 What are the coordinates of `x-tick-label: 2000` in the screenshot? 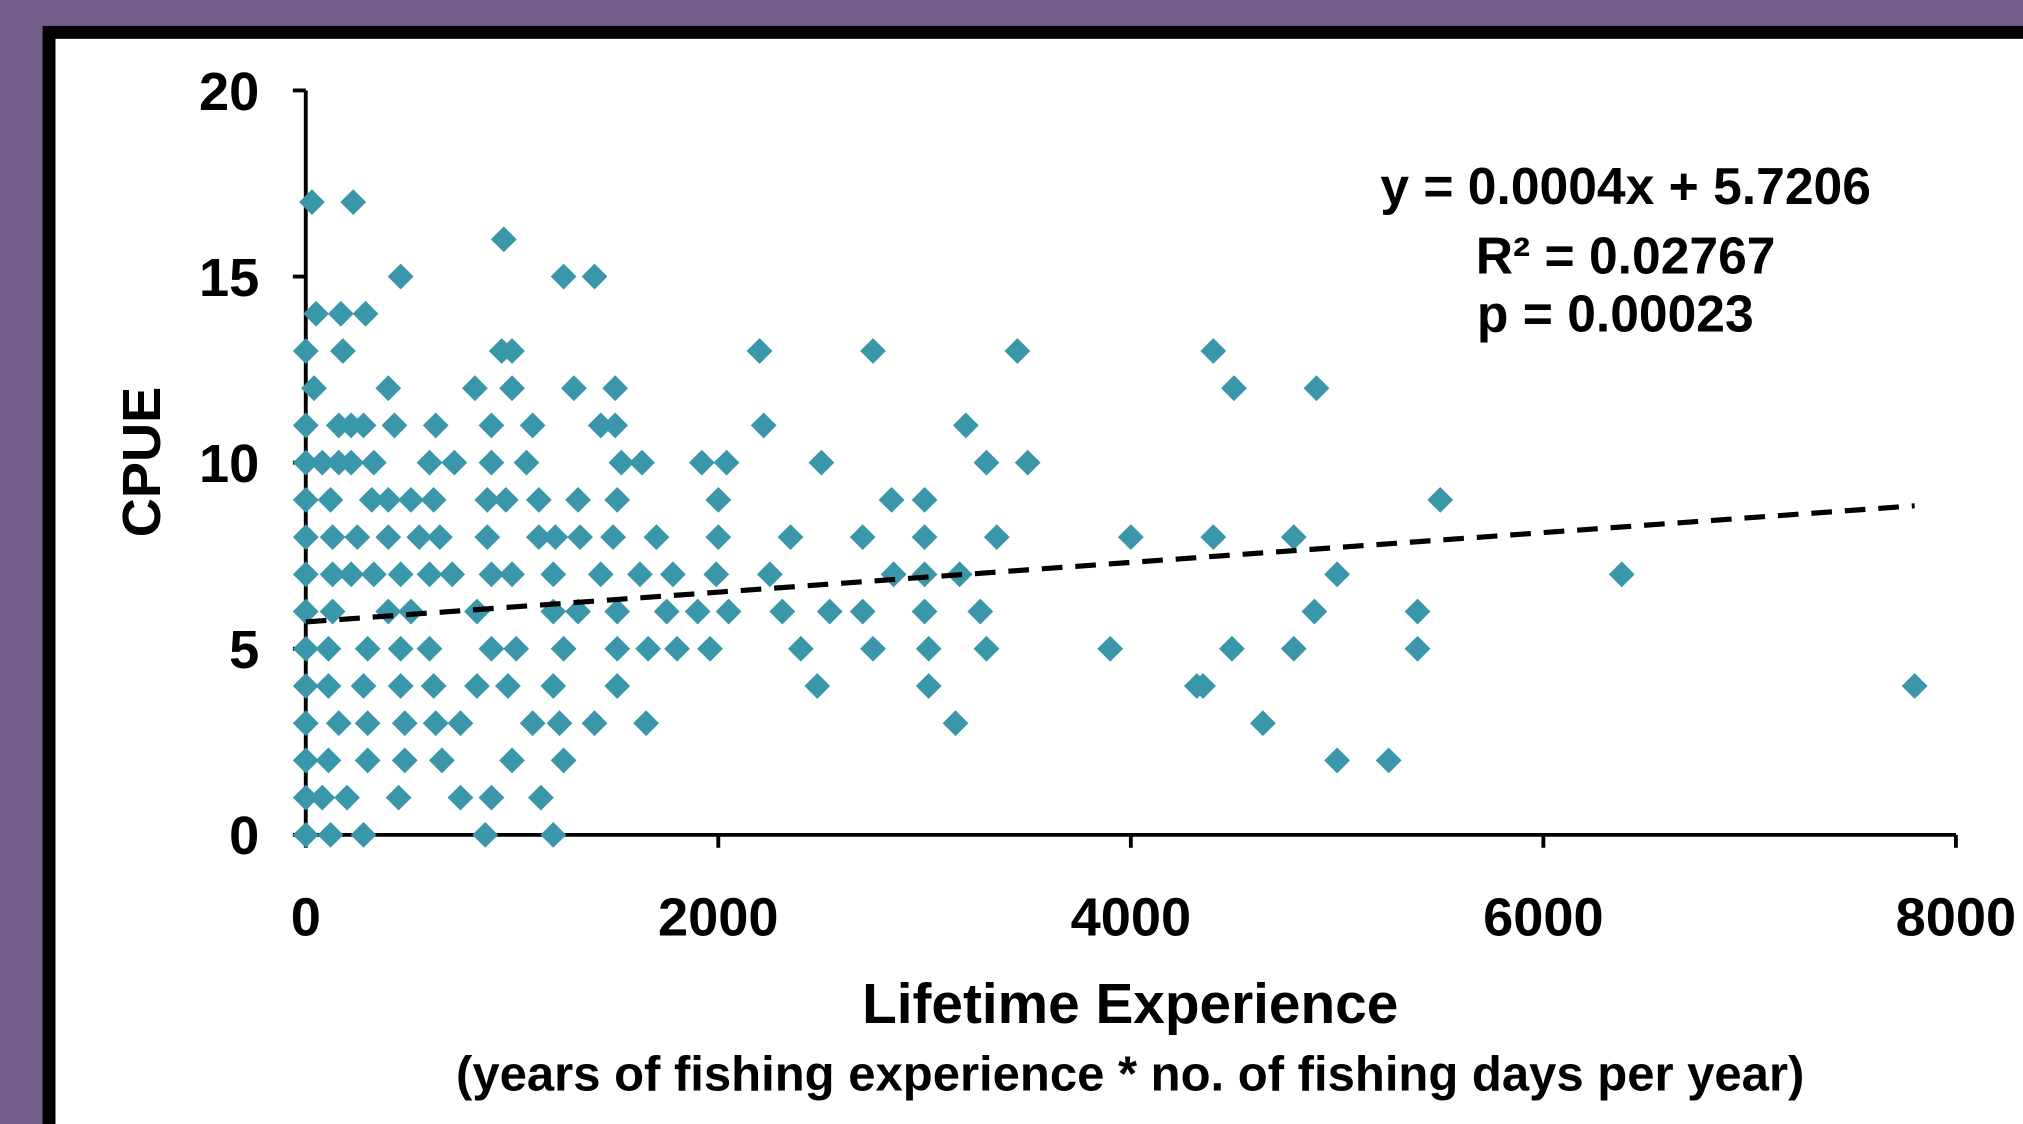 It's located at (718, 918).